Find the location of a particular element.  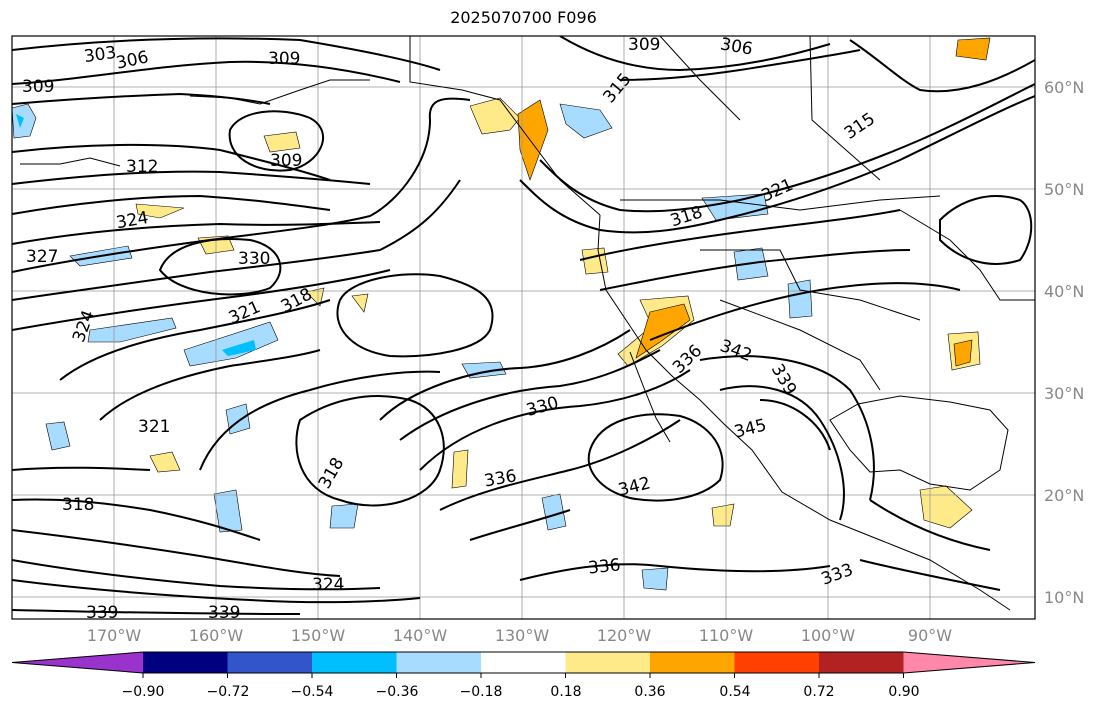

lon-label: 110°W is located at coordinates (726, 635).